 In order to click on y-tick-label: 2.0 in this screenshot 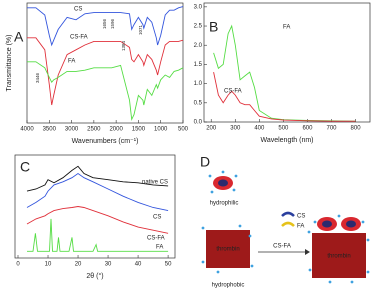, I will do `click(198, 46)`.